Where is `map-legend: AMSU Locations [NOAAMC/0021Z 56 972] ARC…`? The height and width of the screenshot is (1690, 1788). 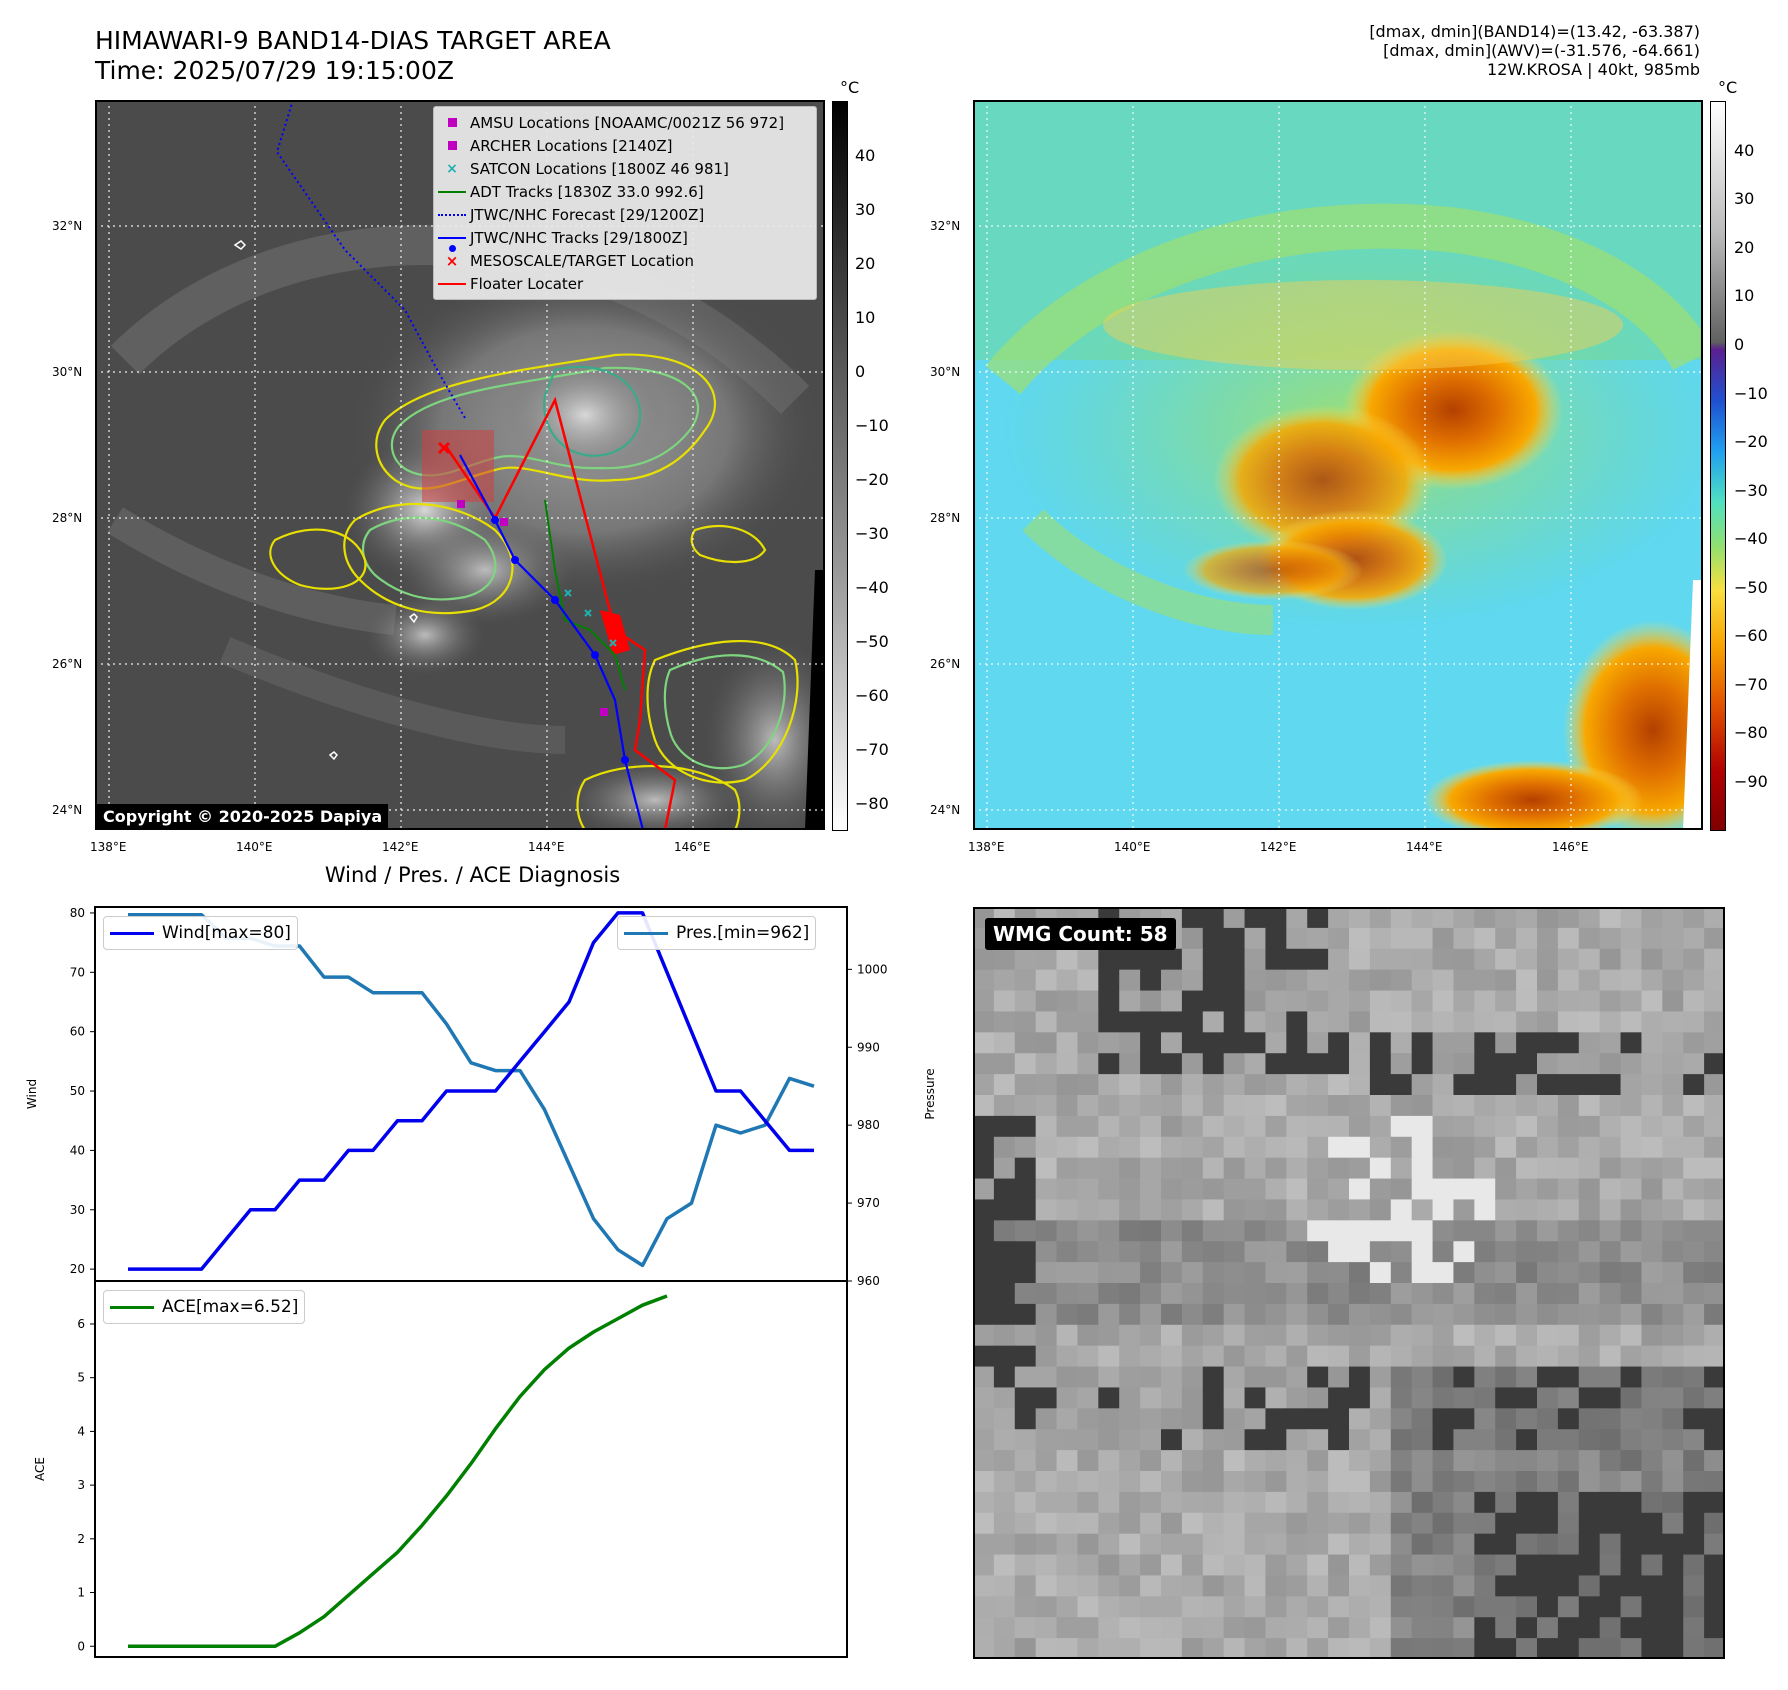 map-legend: AMSU Locations [NOAAMC/0021Z 56 972] ARC… is located at coordinates (625, 203).